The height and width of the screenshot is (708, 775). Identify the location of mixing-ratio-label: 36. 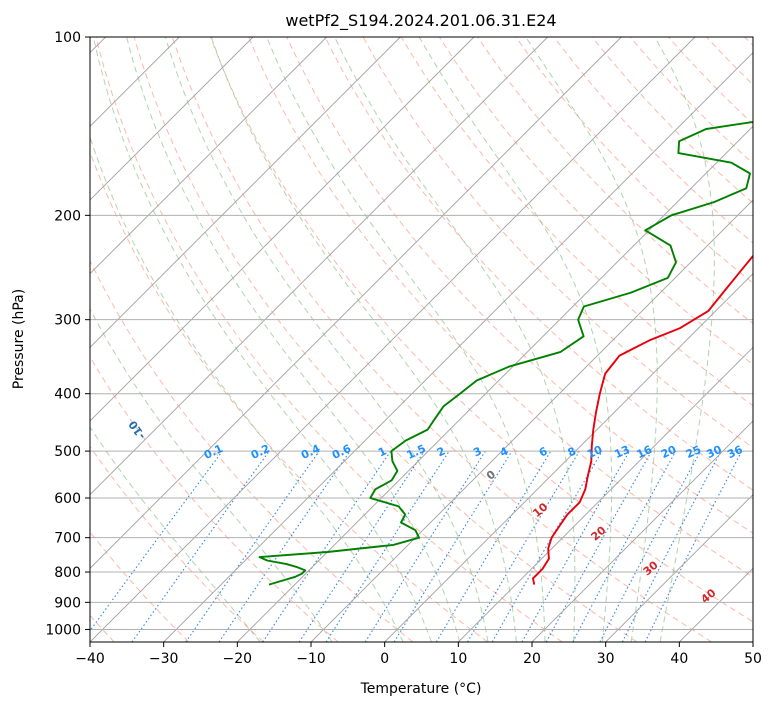
(735, 452).